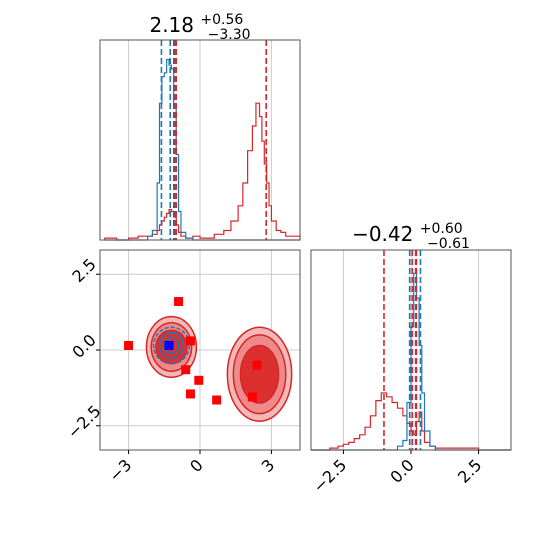  Describe the element at coordinates (83, 345) in the screenshot. I see `y-axis-label-1: 0.0` at that location.